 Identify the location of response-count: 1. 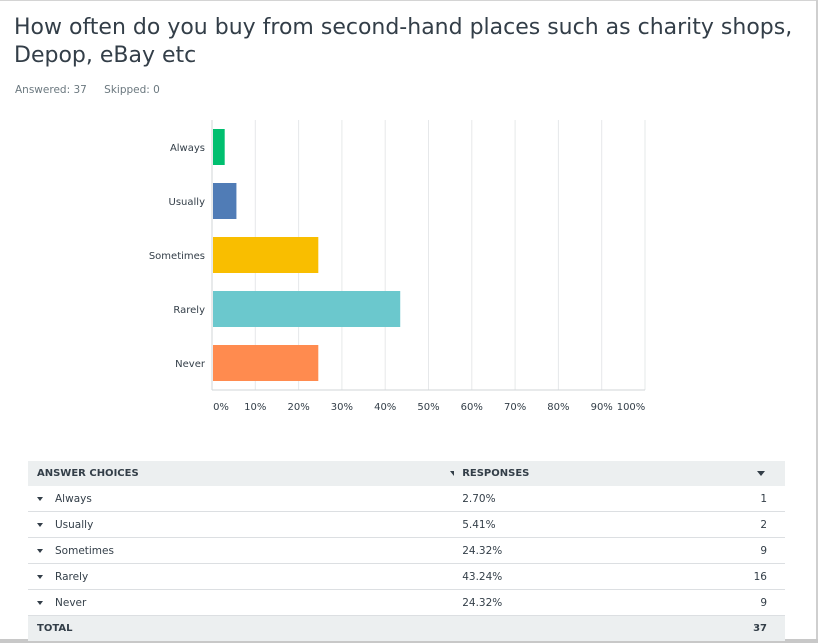
(709, 499).